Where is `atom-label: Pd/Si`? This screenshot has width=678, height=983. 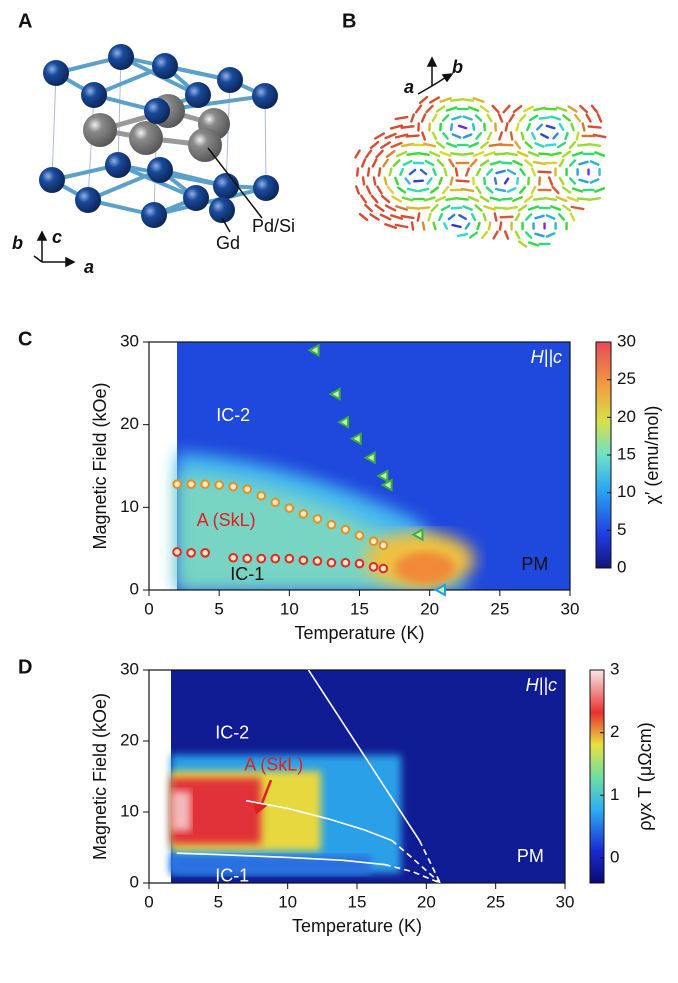
atom-label: Pd/Si is located at coordinates (273, 226).